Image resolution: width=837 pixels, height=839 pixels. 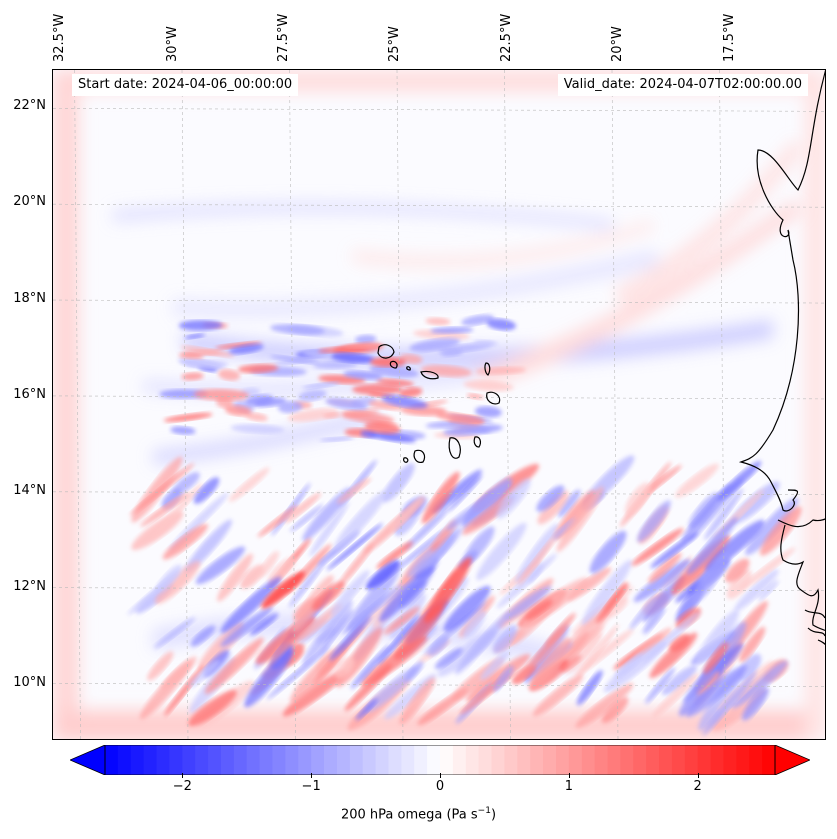 What do you see at coordinates (729, 37) in the screenshot?
I see `lon-label: 17.5°W` at bounding box center [729, 37].